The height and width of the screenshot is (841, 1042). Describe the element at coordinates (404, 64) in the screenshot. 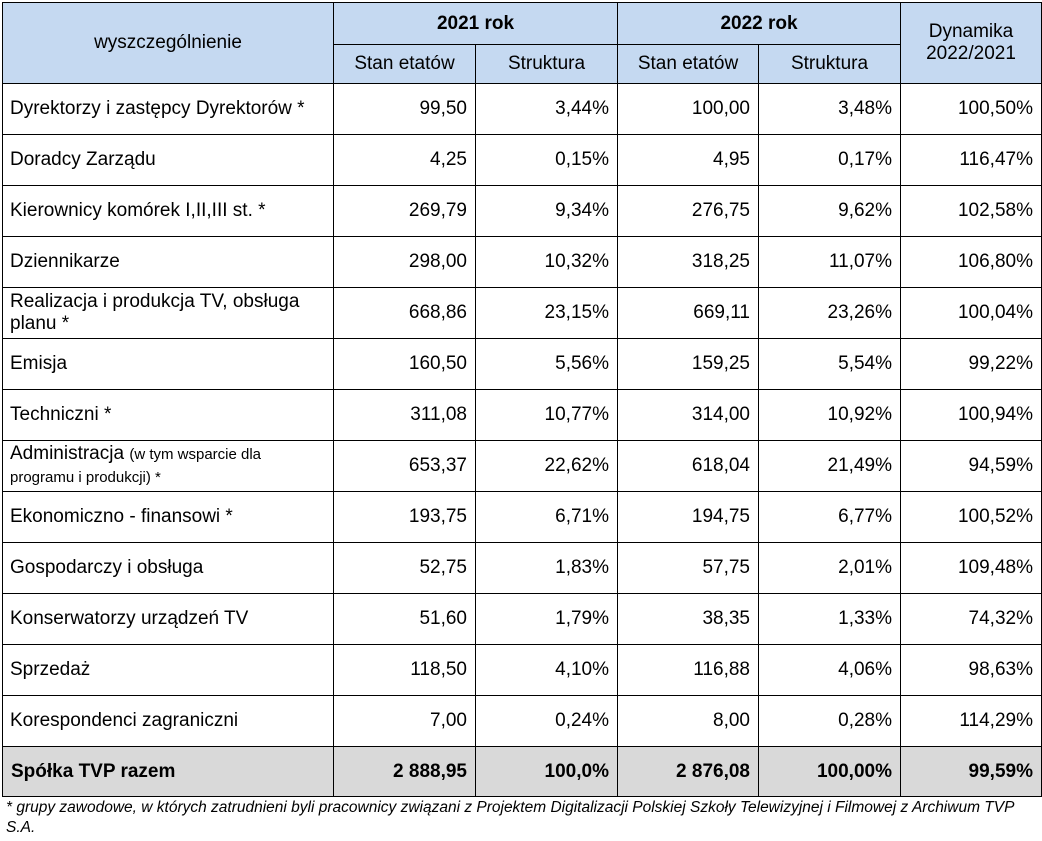

I see `header-stan-2021: Stan etatów` at that location.